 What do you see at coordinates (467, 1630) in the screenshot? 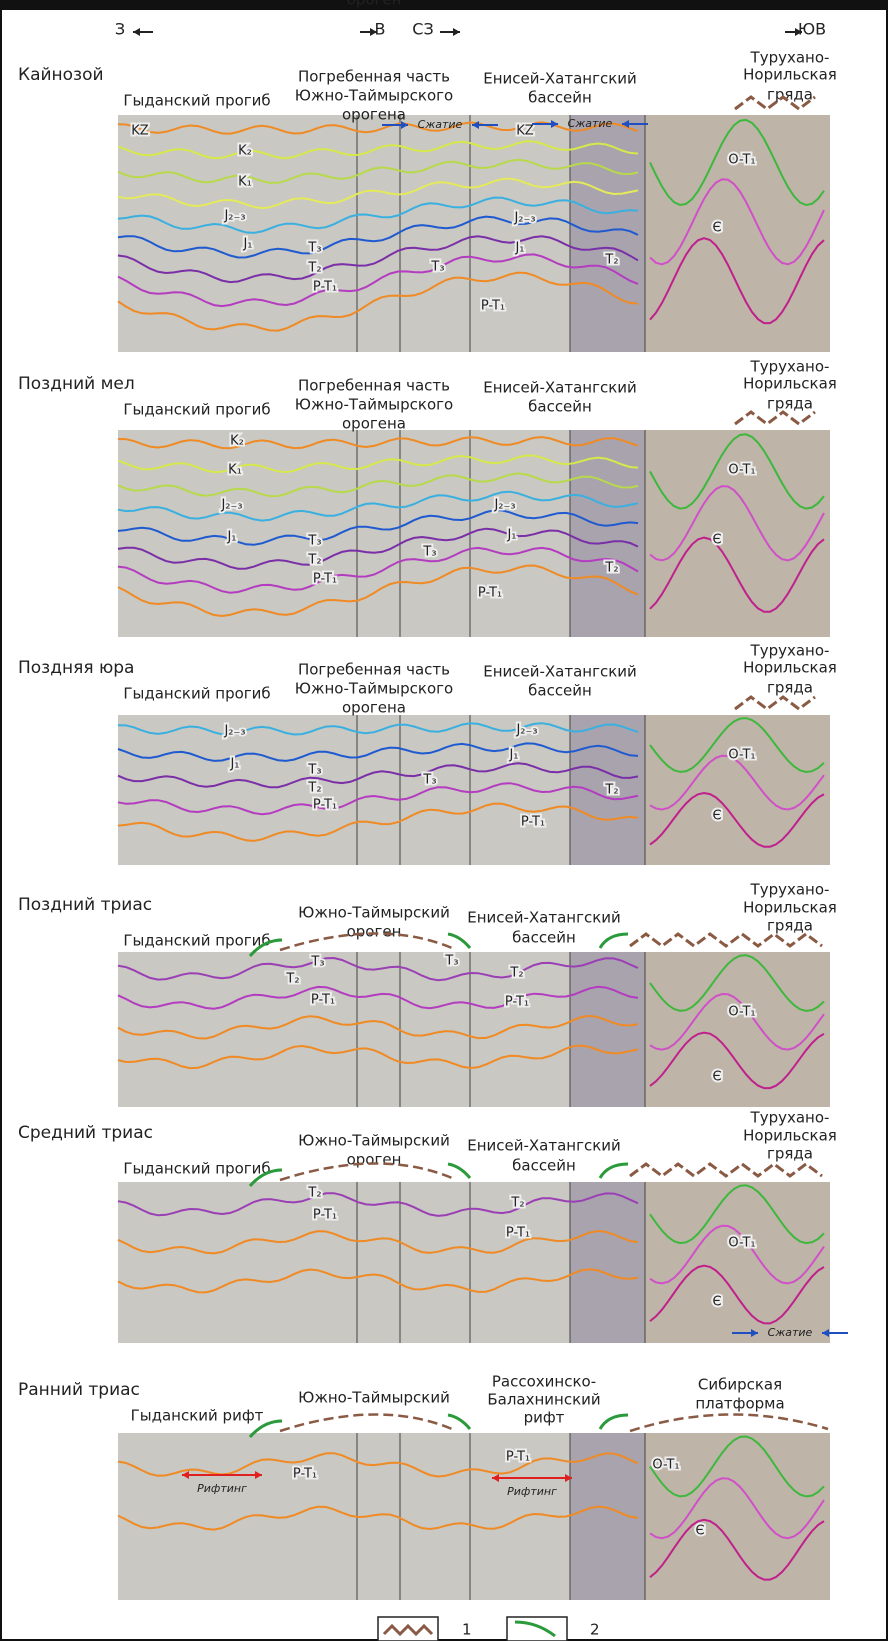
I see `legend-label: 1` at bounding box center [467, 1630].